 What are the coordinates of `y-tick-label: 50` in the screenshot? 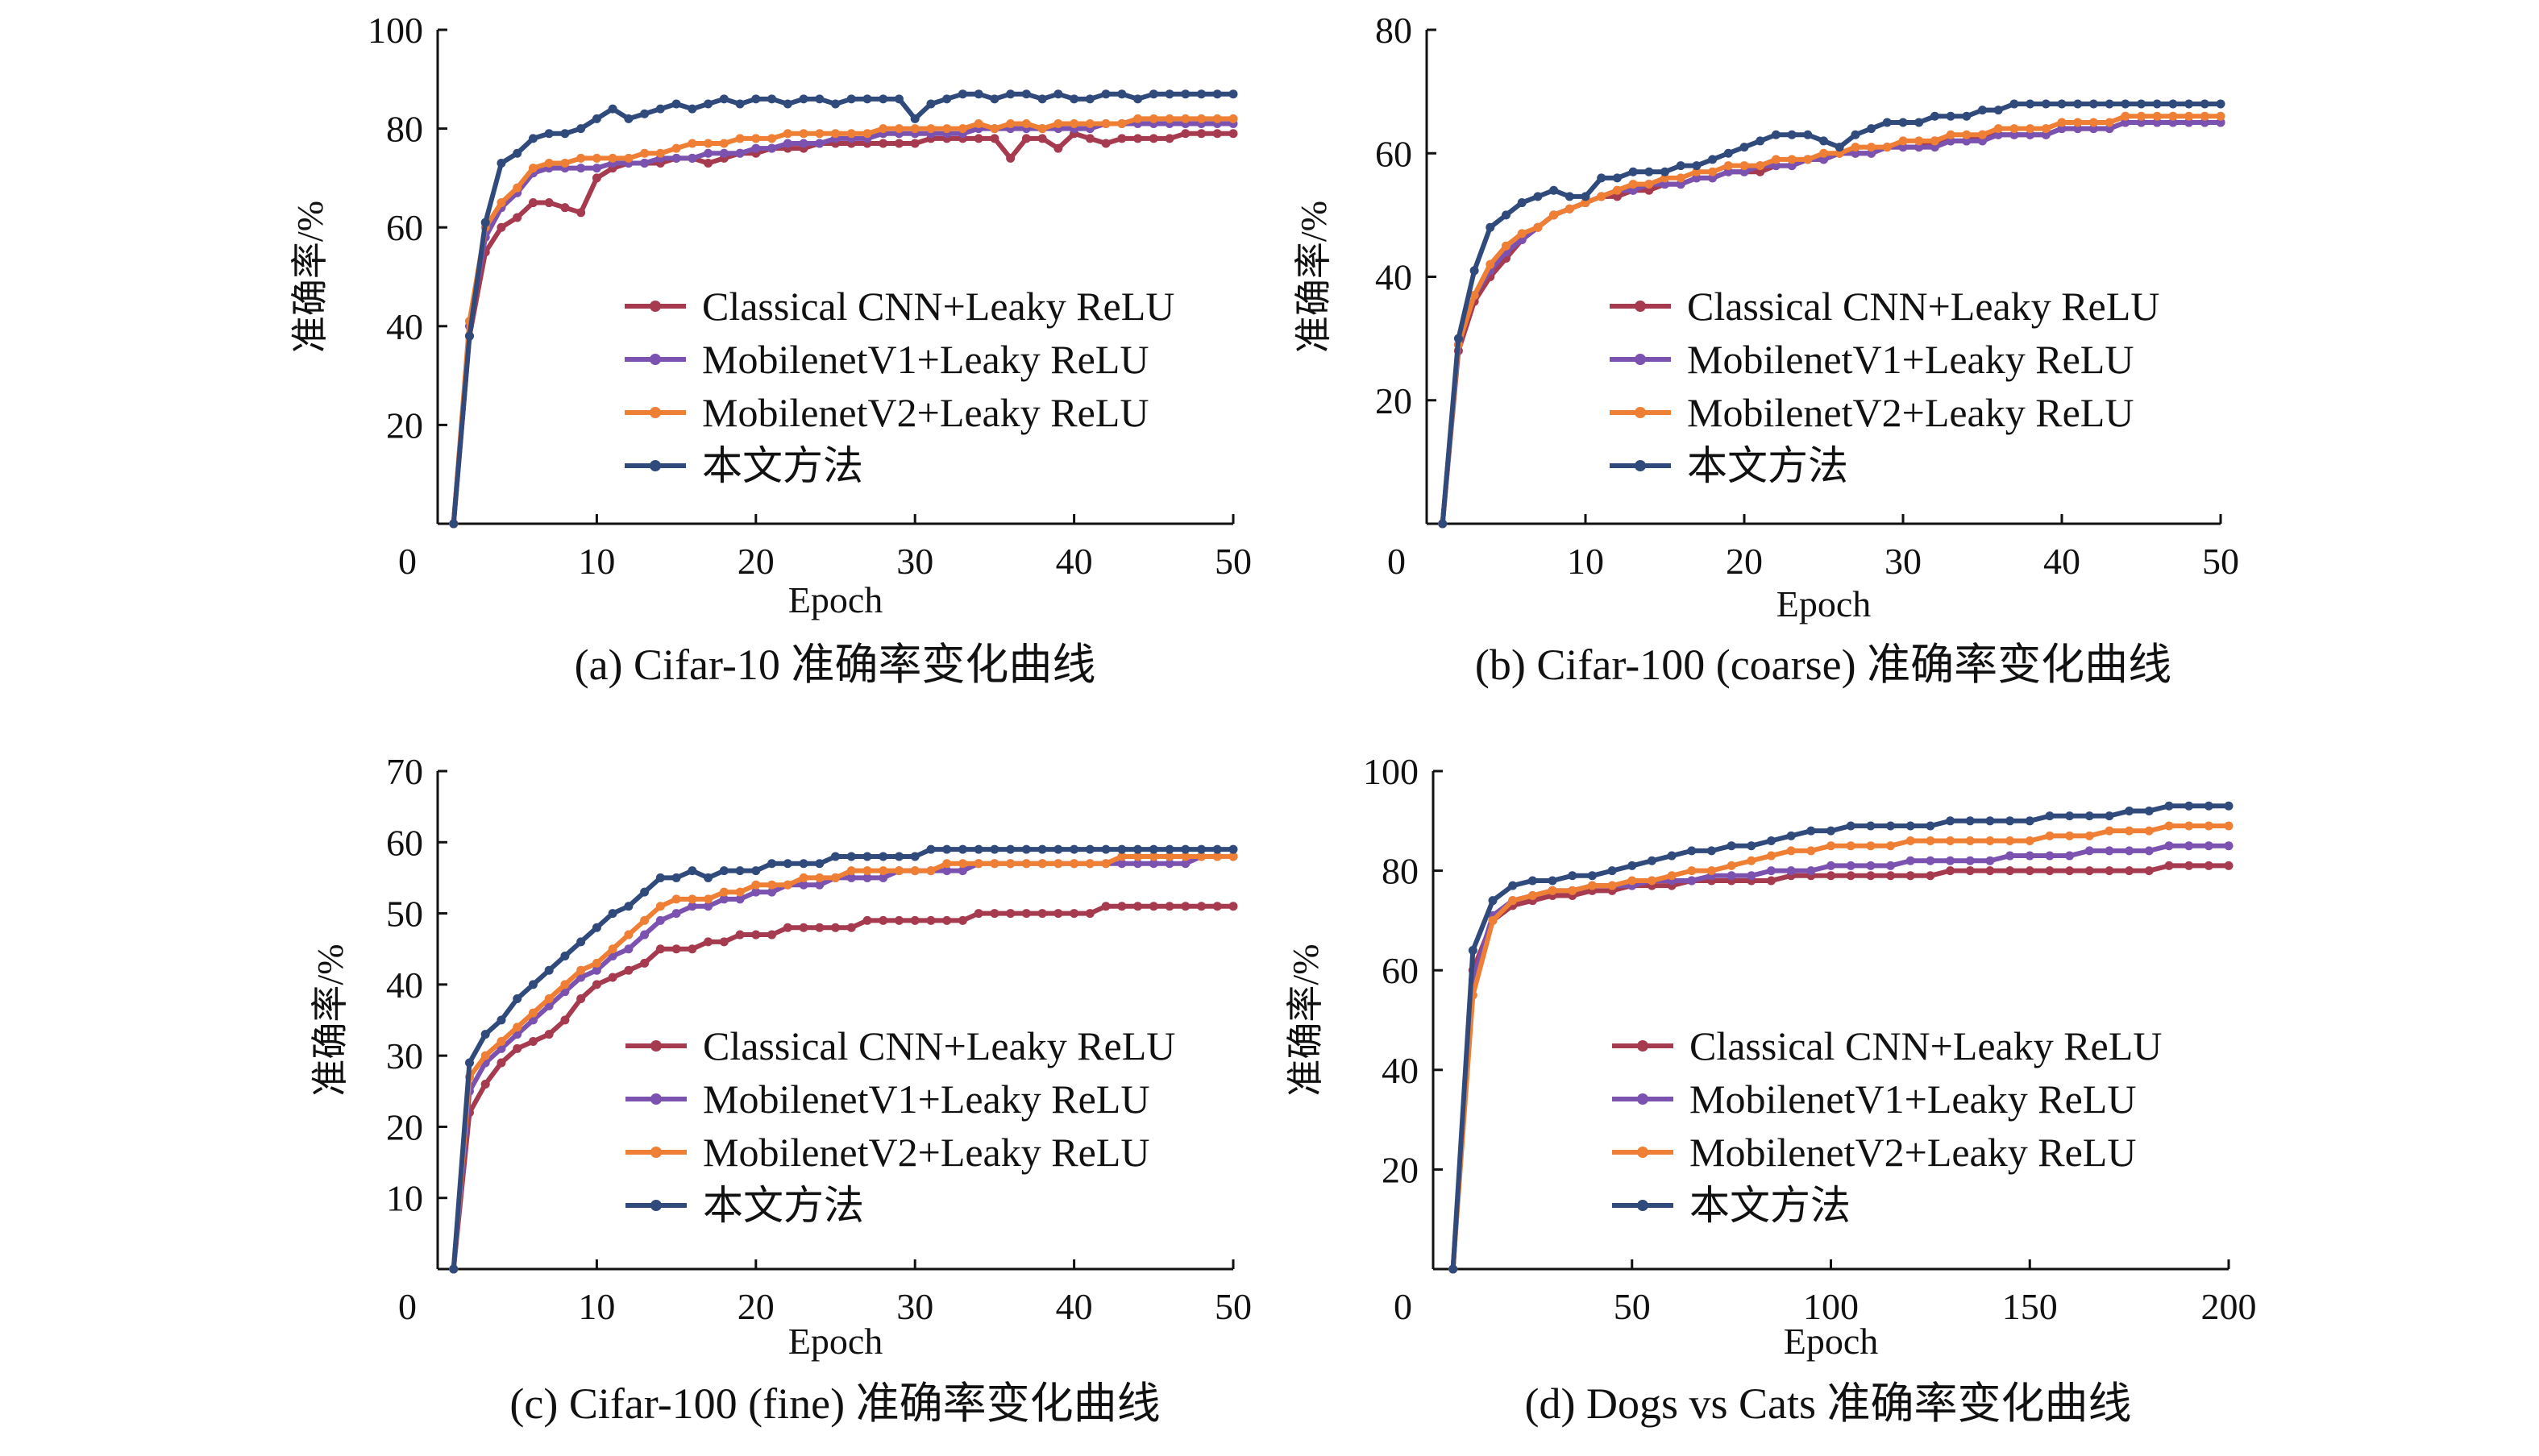 It's located at (404, 915).